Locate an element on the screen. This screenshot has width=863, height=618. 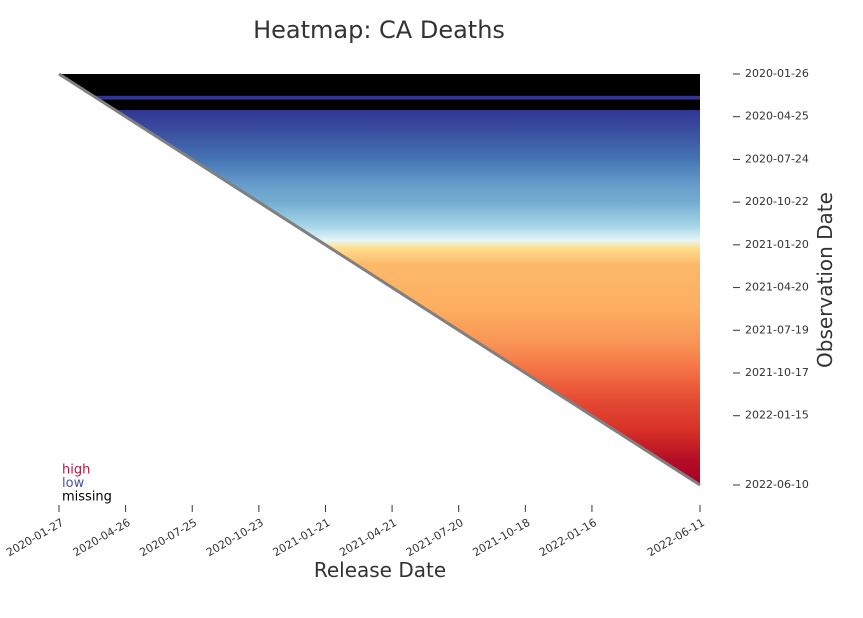
x-tick-label: 2022-01-16 is located at coordinates (568, 537).